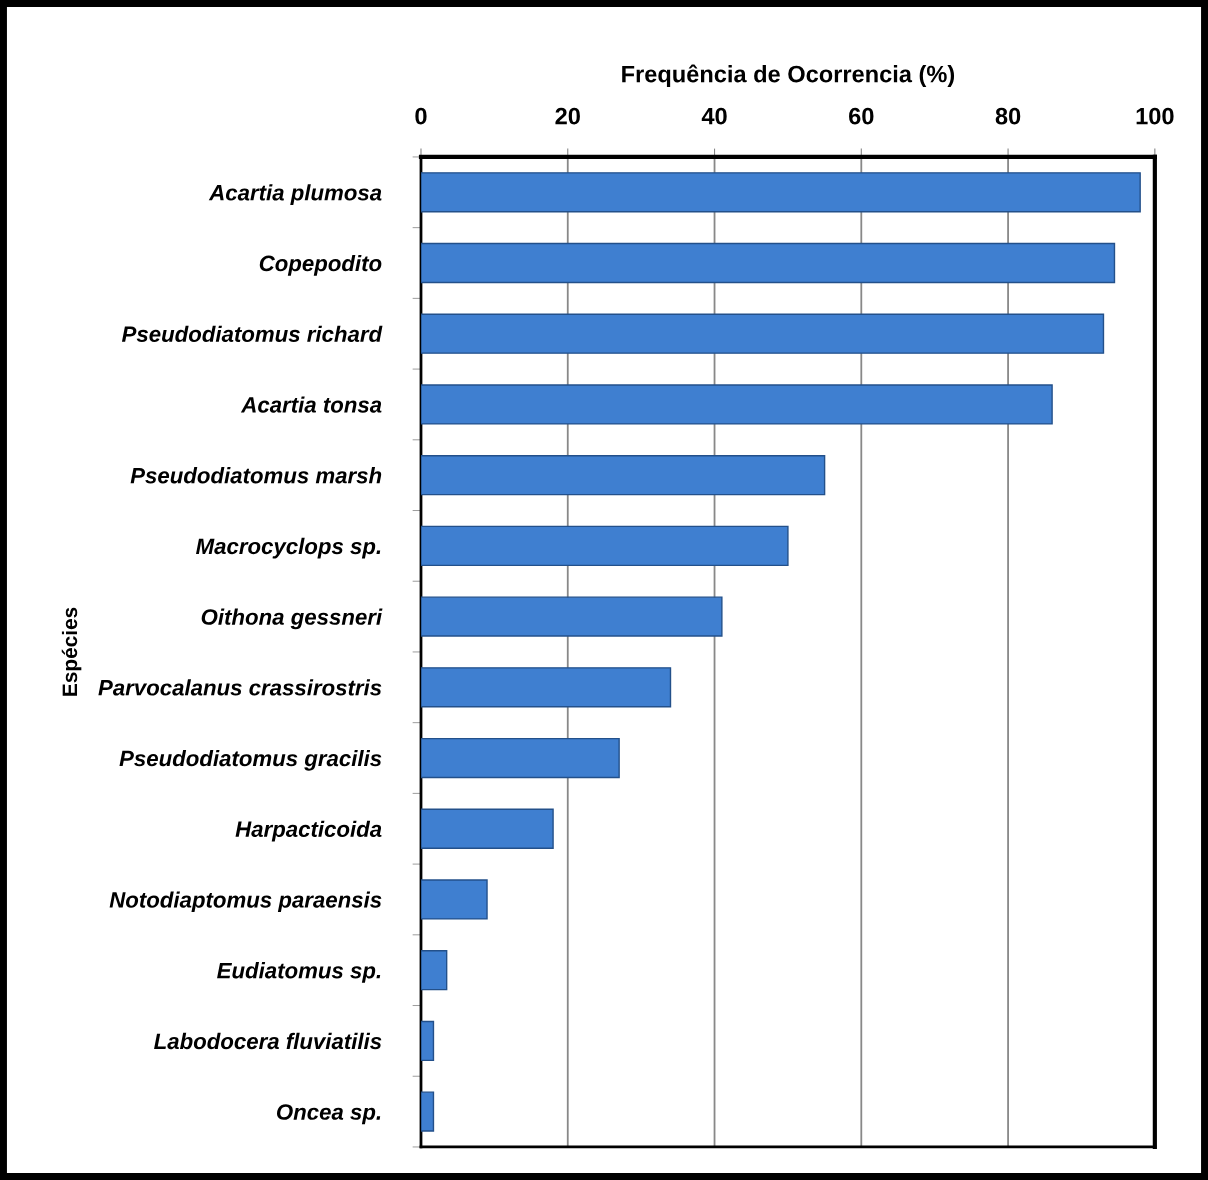 The width and height of the screenshot is (1208, 1180). Describe the element at coordinates (1155, 116) in the screenshot. I see `x-tick-label: 100` at that location.